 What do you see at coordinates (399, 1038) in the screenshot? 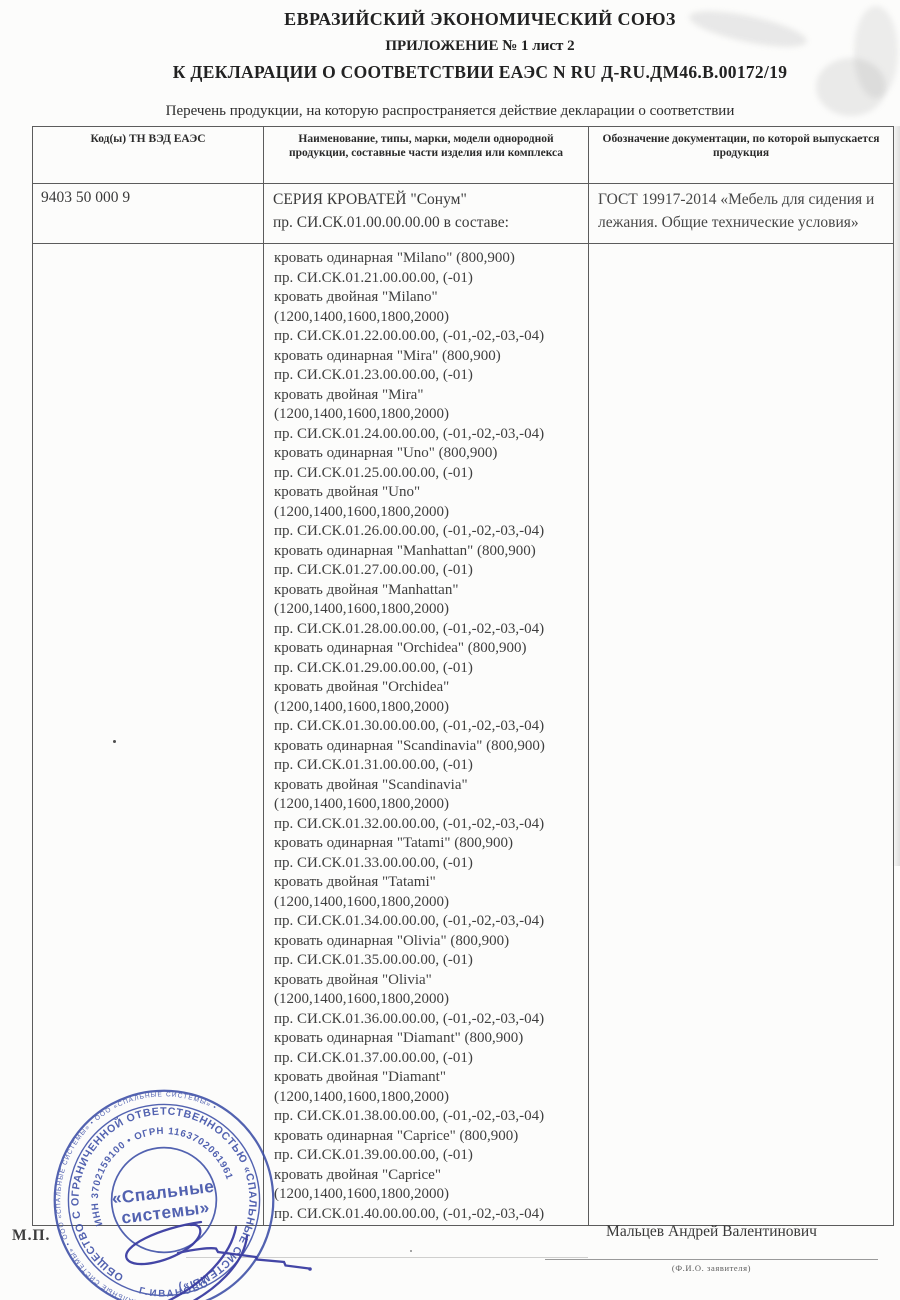
I see `product-line: кровать одинарная "Diamant" (800,900)` at bounding box center [399, 1038].